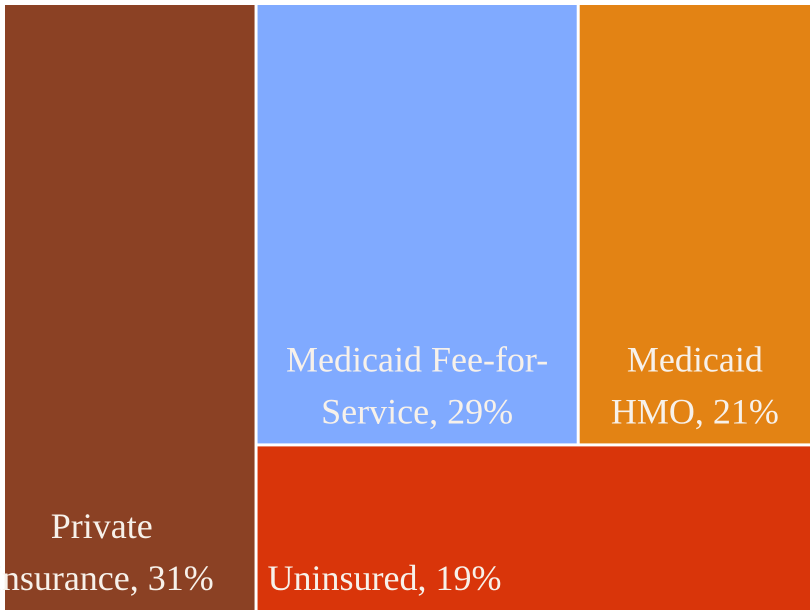 The height and width of the screenshot is (610, 810). What do you see at coordinates (417, 385) in the screenshot?
I see `cell-label: Medicaid Fee-for-Service, 29%` at bounding box center [417, 385].